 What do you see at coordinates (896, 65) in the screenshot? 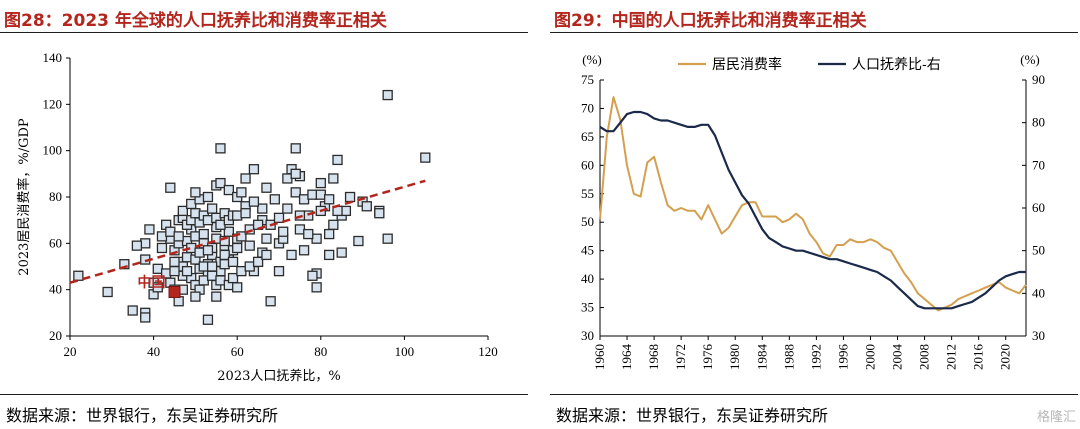
I see `legend-label: 人口抚养比-右` at bounding box center [896, 65].